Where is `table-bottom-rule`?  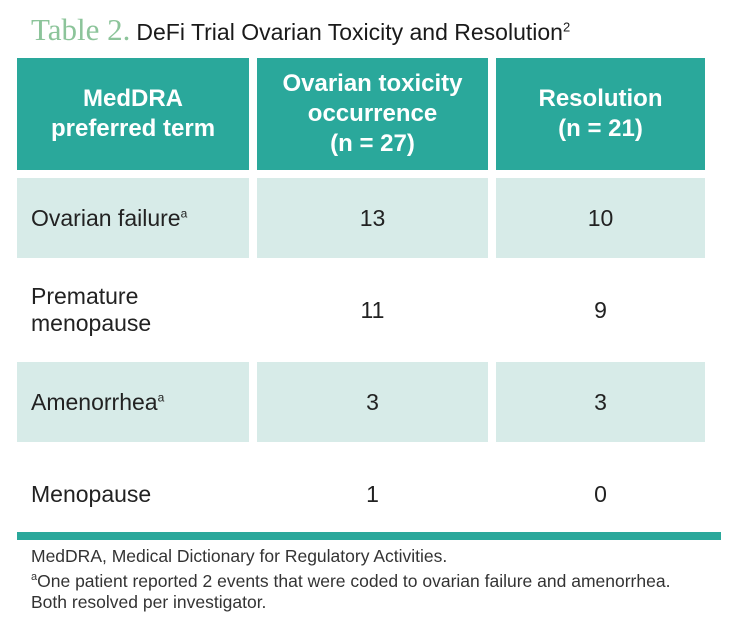
table-bottom-rule is located at coordinates (369, 536).